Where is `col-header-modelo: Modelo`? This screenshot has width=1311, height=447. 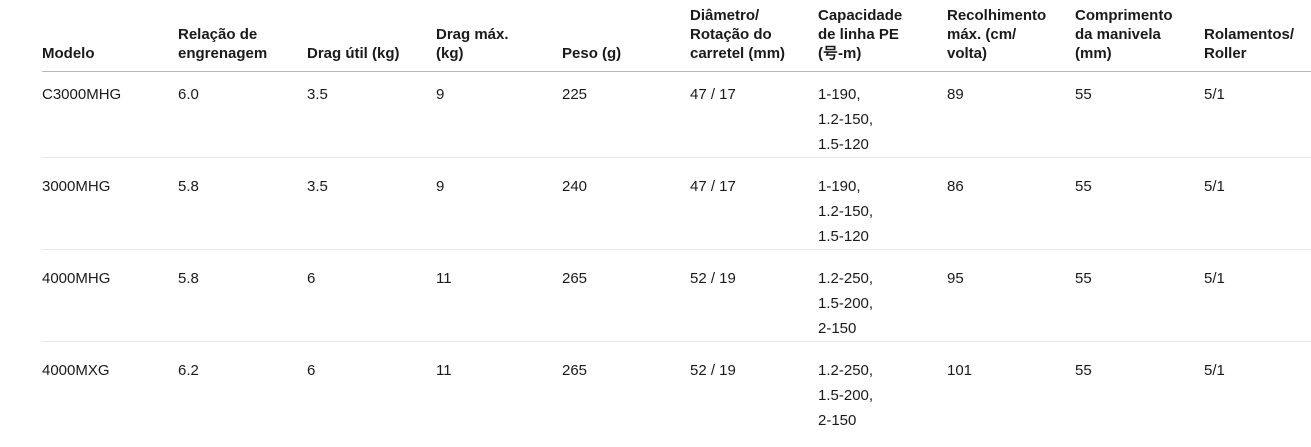 col-header-modelo: Modelo is located at coordinates (110, 36).